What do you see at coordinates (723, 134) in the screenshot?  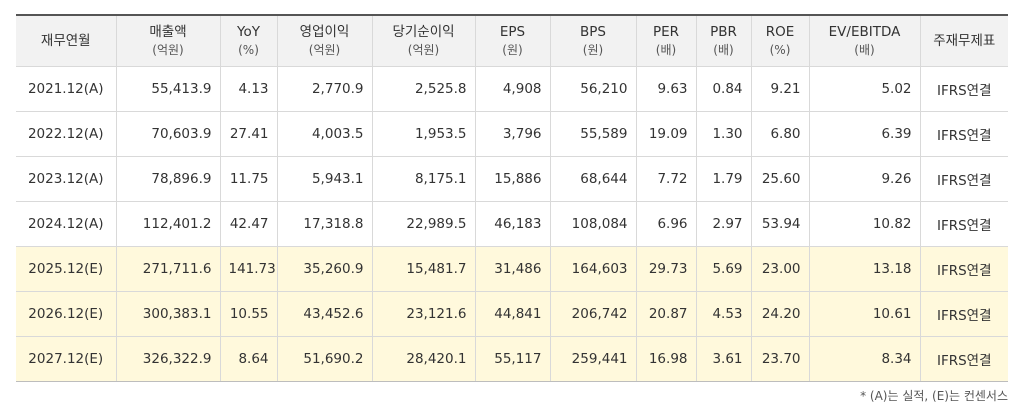 I see `cell-pbr: 1.30` at bounding box center [723, 134].